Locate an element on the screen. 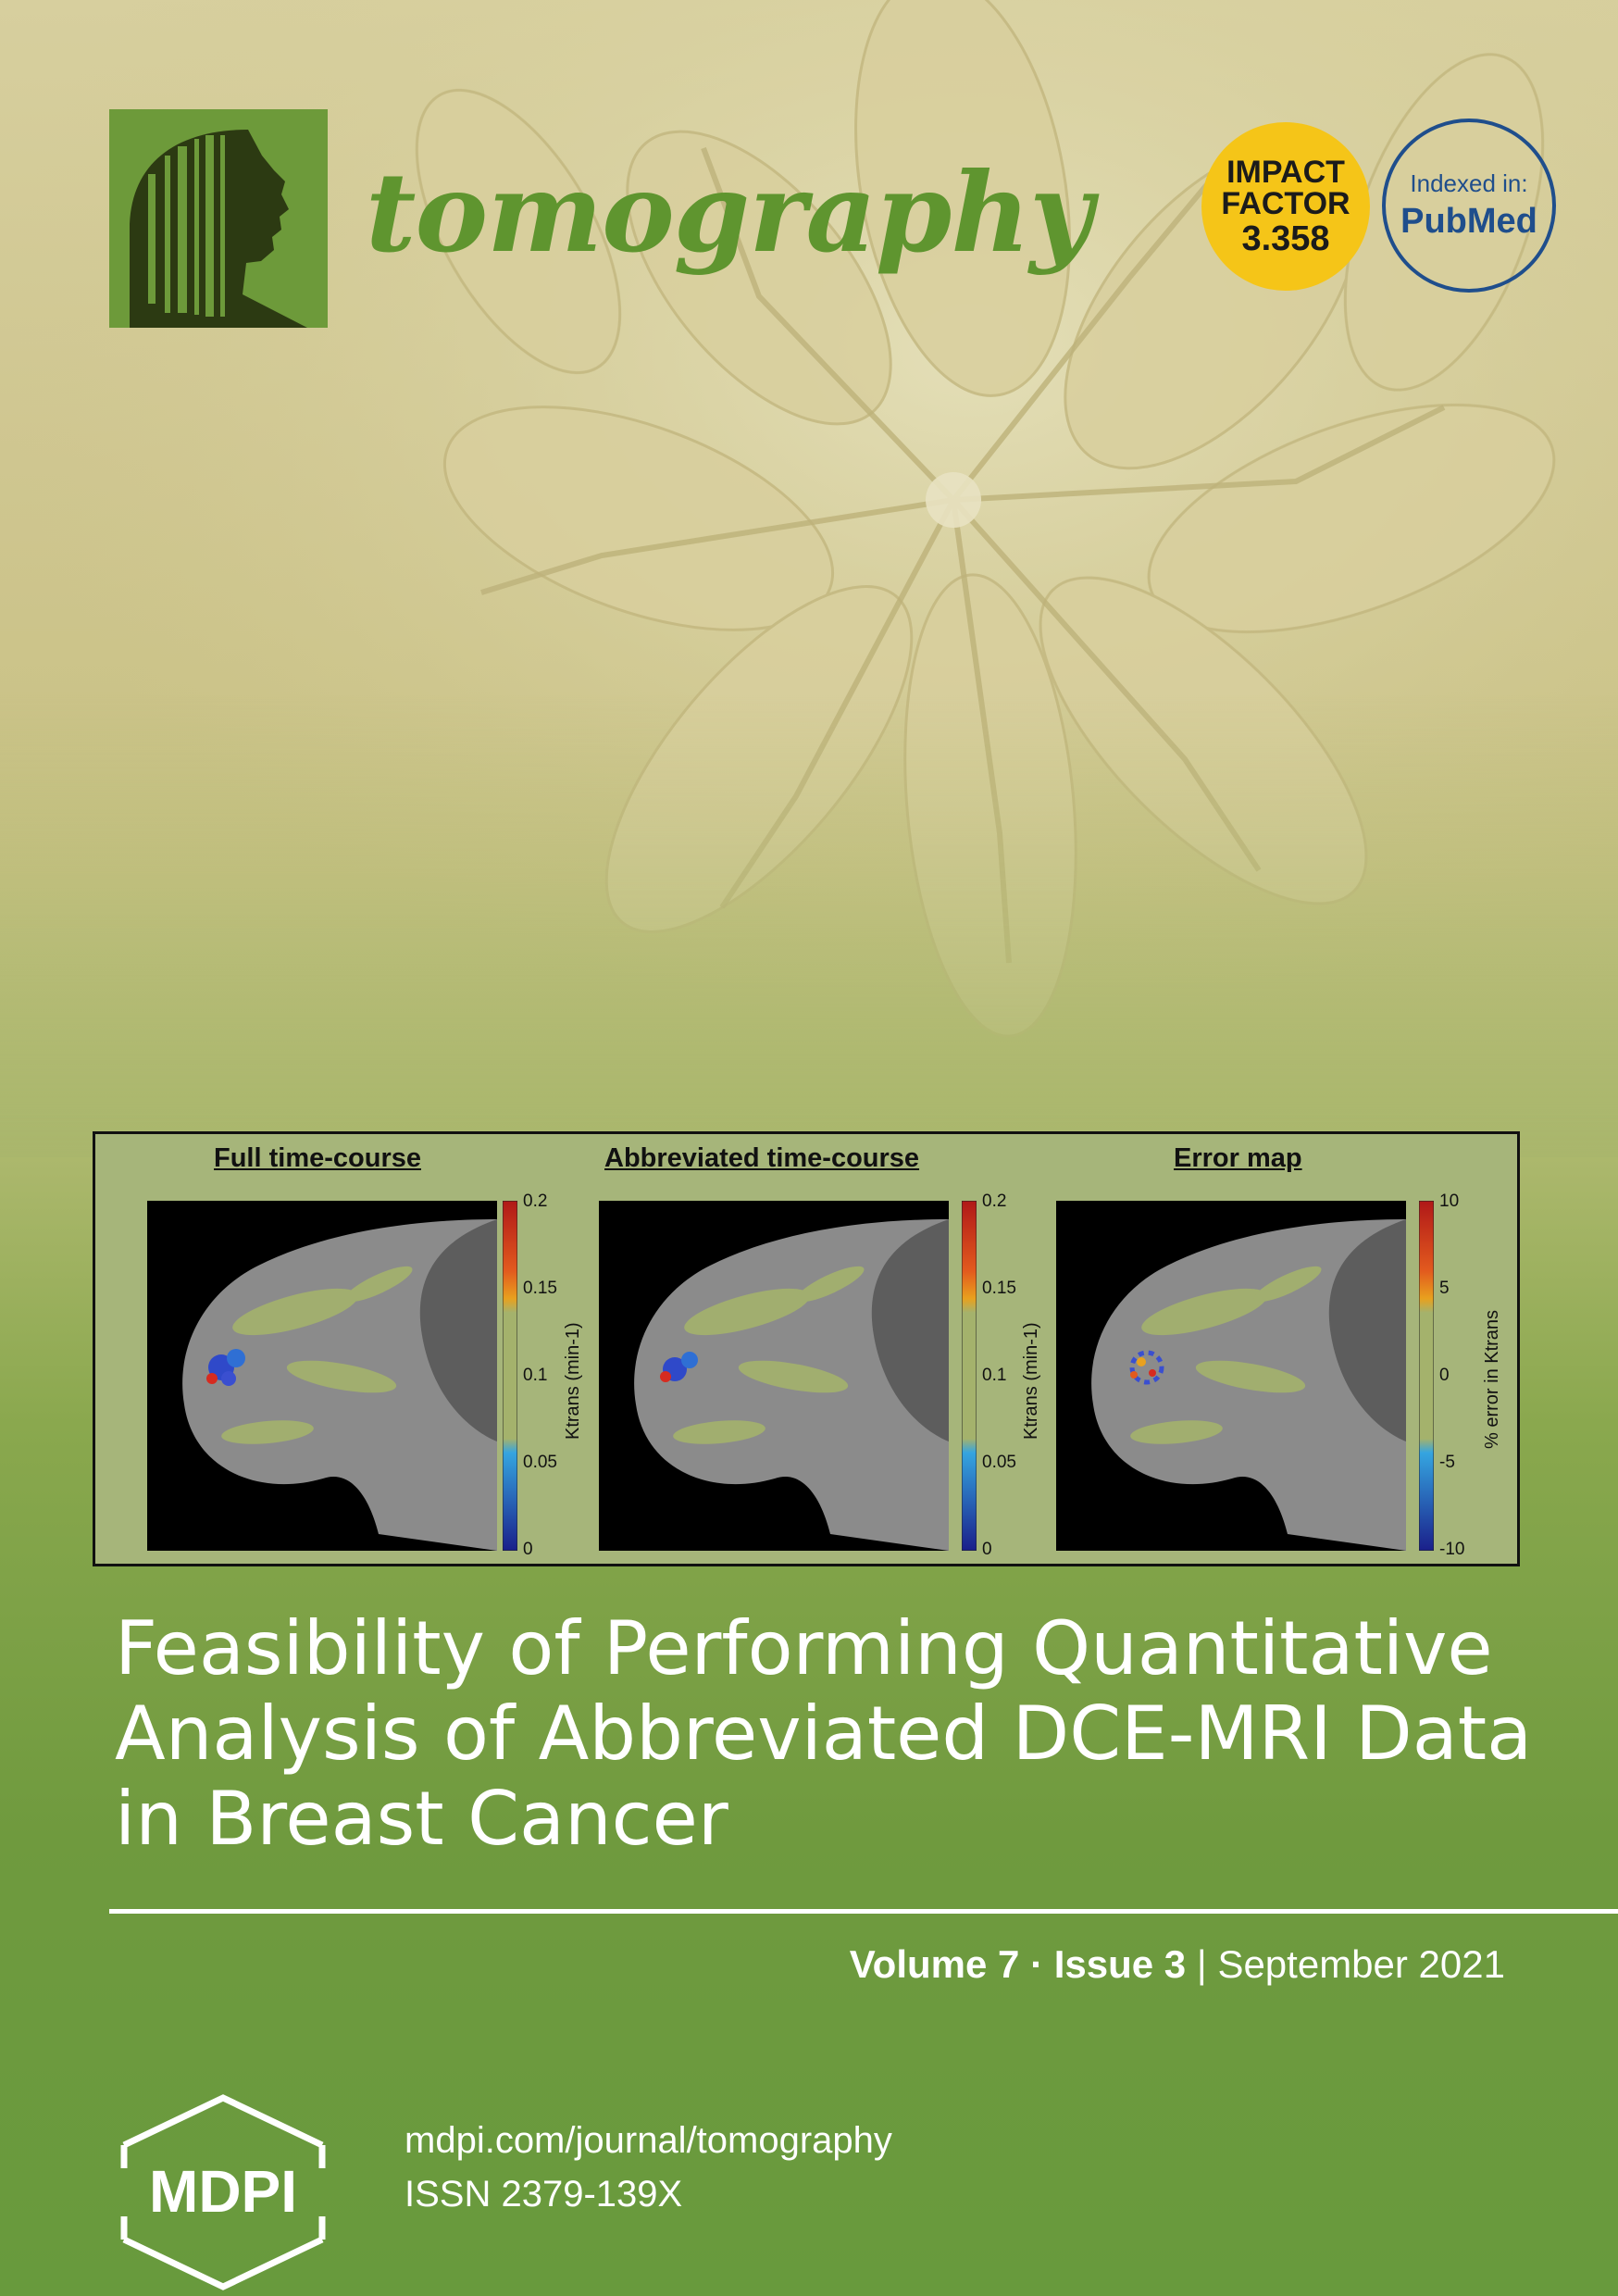 Image resolution: width=1618 pixels, height=2296 pixels. colorbar-label: % error in Ktrans is located at coordinates (1492, 1379).